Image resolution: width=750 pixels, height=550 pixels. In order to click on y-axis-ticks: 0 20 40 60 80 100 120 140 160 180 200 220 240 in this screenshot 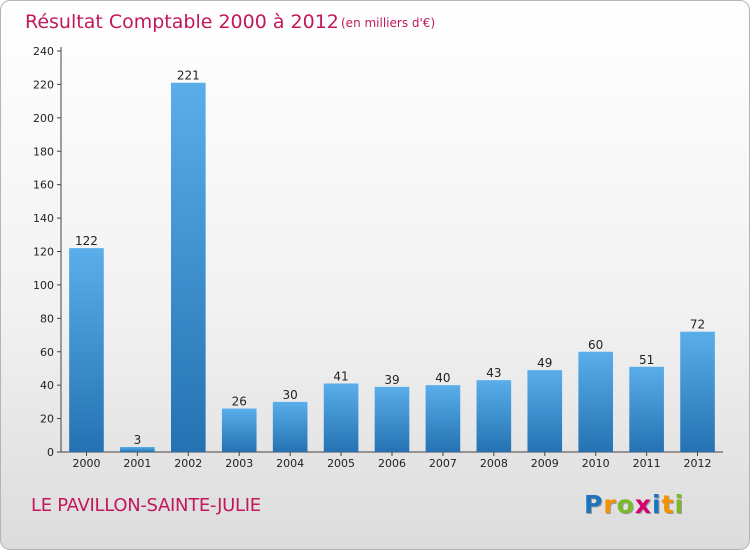, I will do `click(47, 252)`.